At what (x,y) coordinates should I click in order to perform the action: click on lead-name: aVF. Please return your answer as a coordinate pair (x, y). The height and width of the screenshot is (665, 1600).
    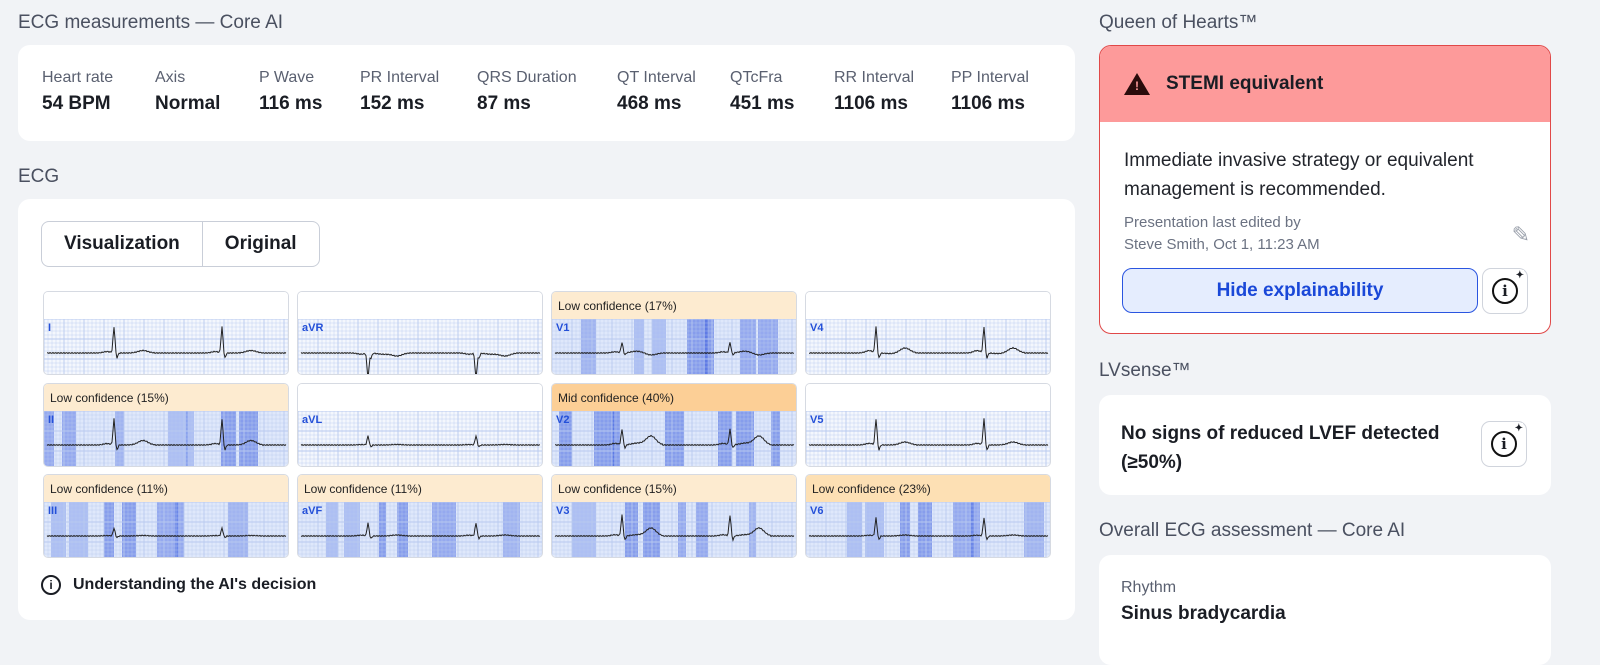
    Looking at the image, I should click on (312, 511).